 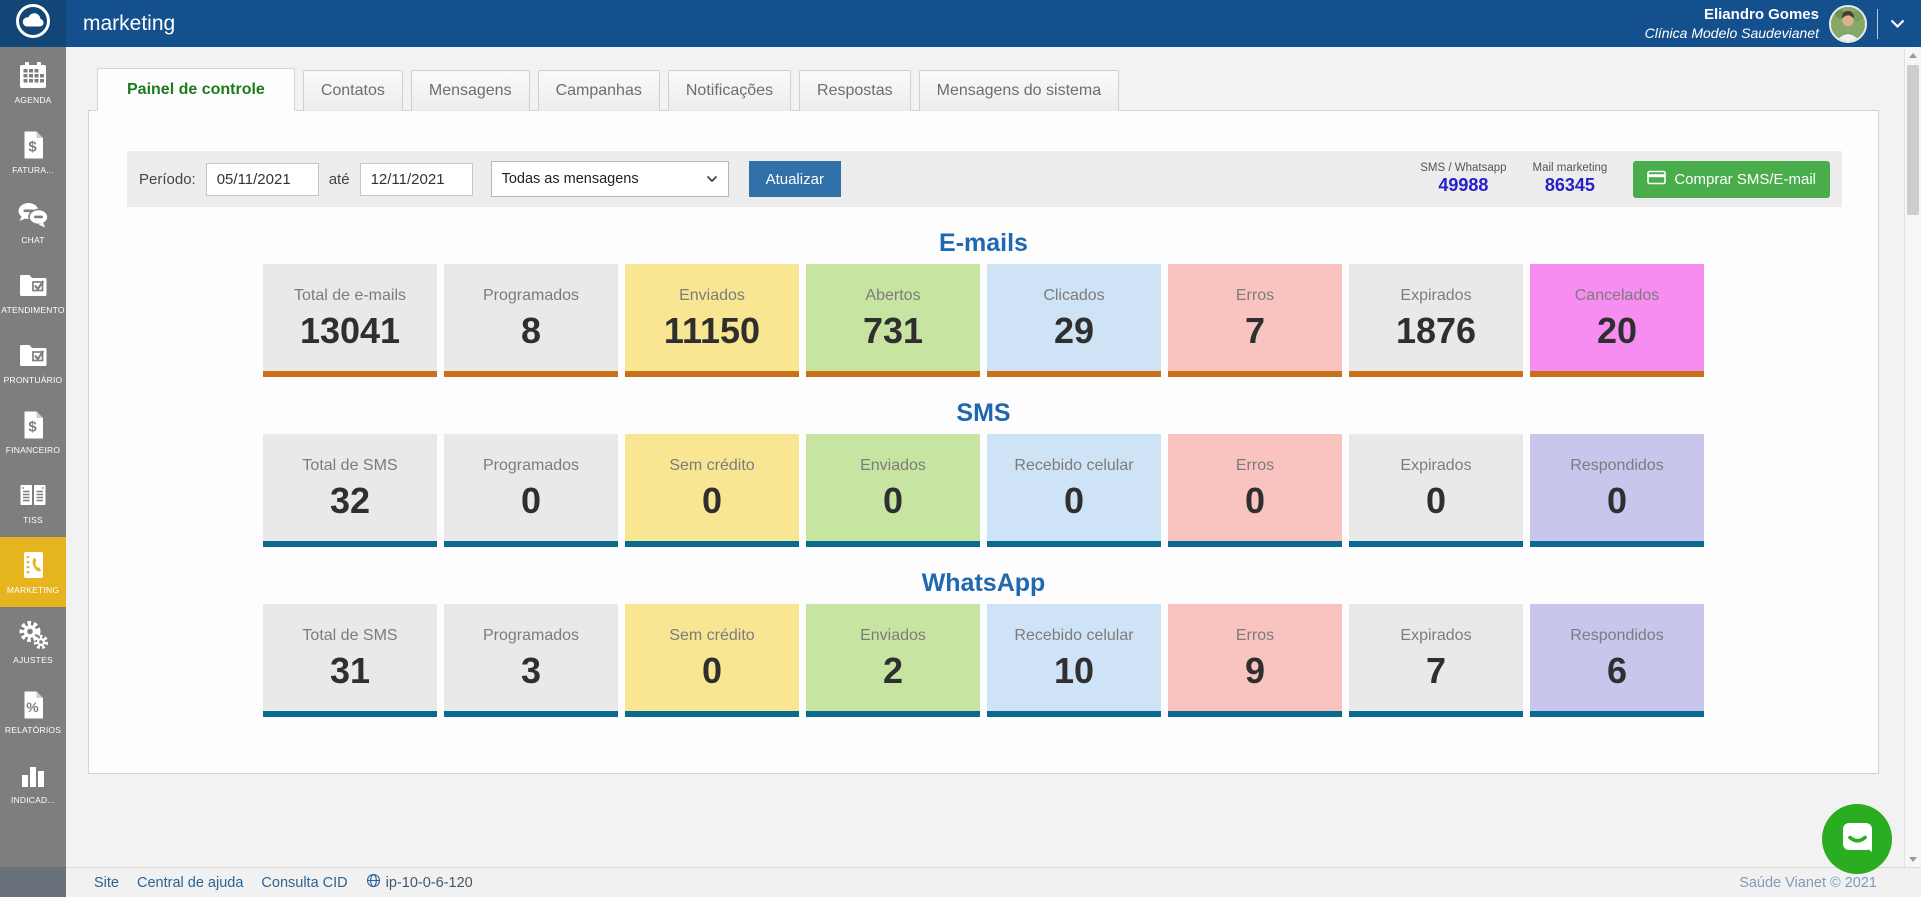 What do you see at coordinates (1897, 24) in the screenshot?
I see `chevron-down-icon` at bounding box center [1897, 24].